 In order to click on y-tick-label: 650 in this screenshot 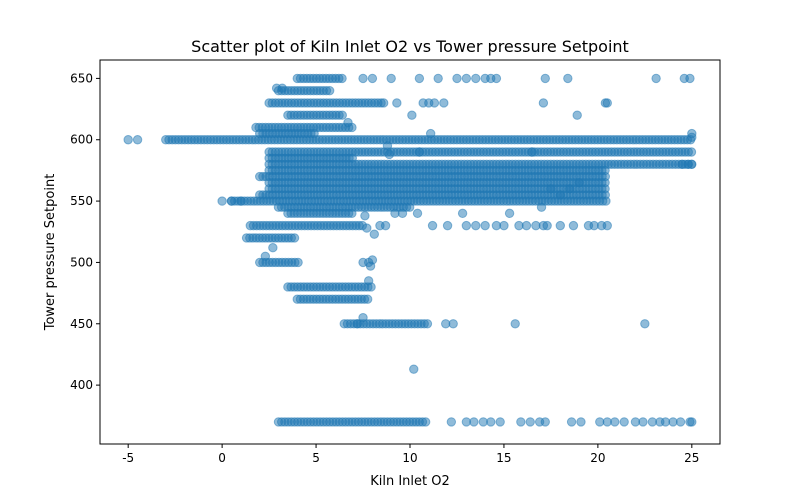, I will do `click(81, 78)`.